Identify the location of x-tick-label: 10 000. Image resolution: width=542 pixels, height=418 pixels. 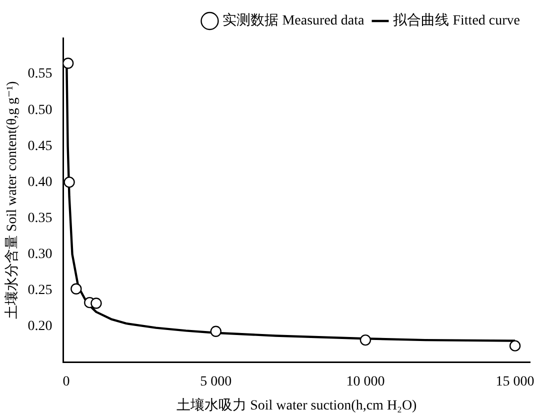
(365, 382).